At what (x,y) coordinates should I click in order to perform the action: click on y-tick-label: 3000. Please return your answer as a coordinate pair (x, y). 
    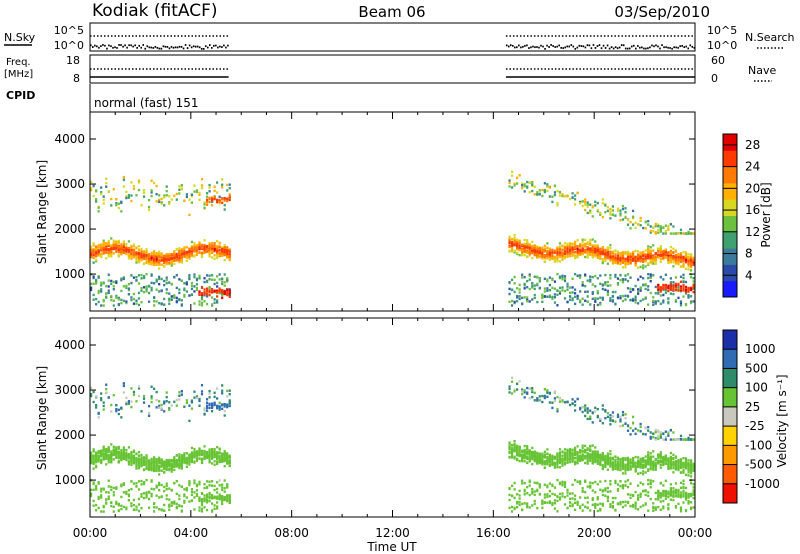
    Looking at the image, I should click on (69, 184).